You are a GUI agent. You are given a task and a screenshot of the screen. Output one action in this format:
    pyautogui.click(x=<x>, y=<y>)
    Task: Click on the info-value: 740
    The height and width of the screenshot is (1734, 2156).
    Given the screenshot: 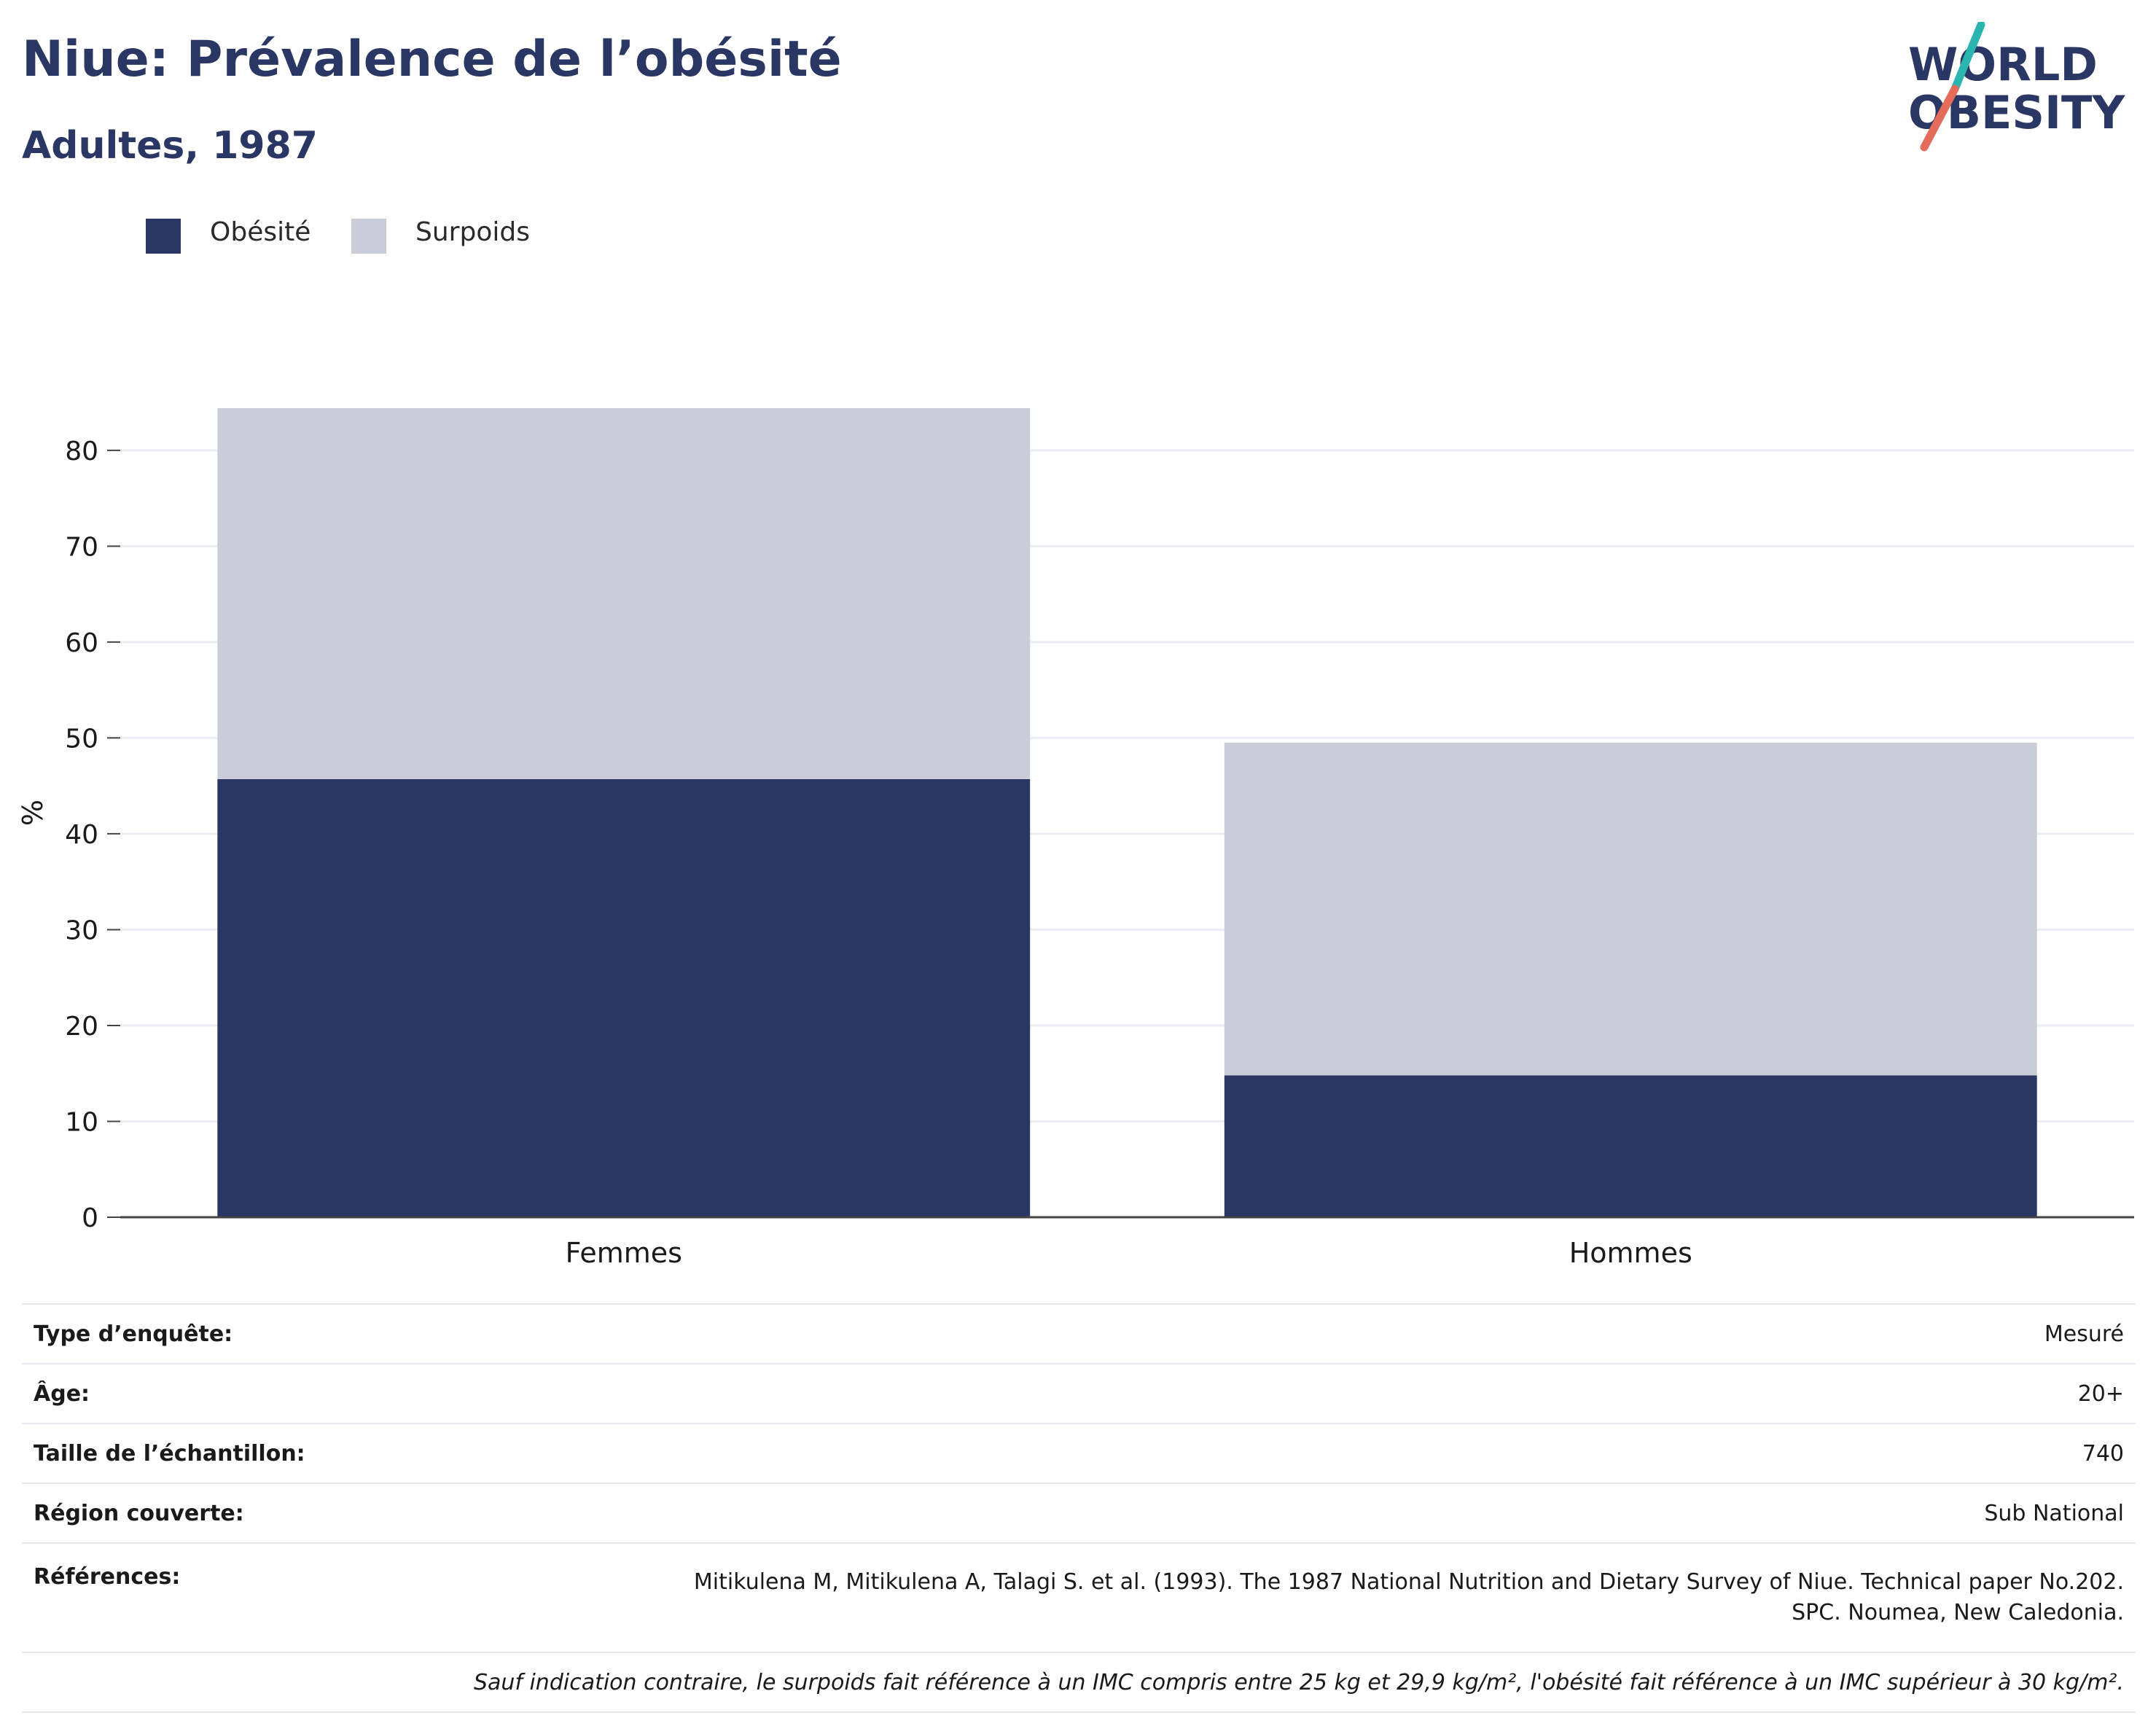 What is the action you would take?
    pyautogui.click(x=1257, y=1453)
    